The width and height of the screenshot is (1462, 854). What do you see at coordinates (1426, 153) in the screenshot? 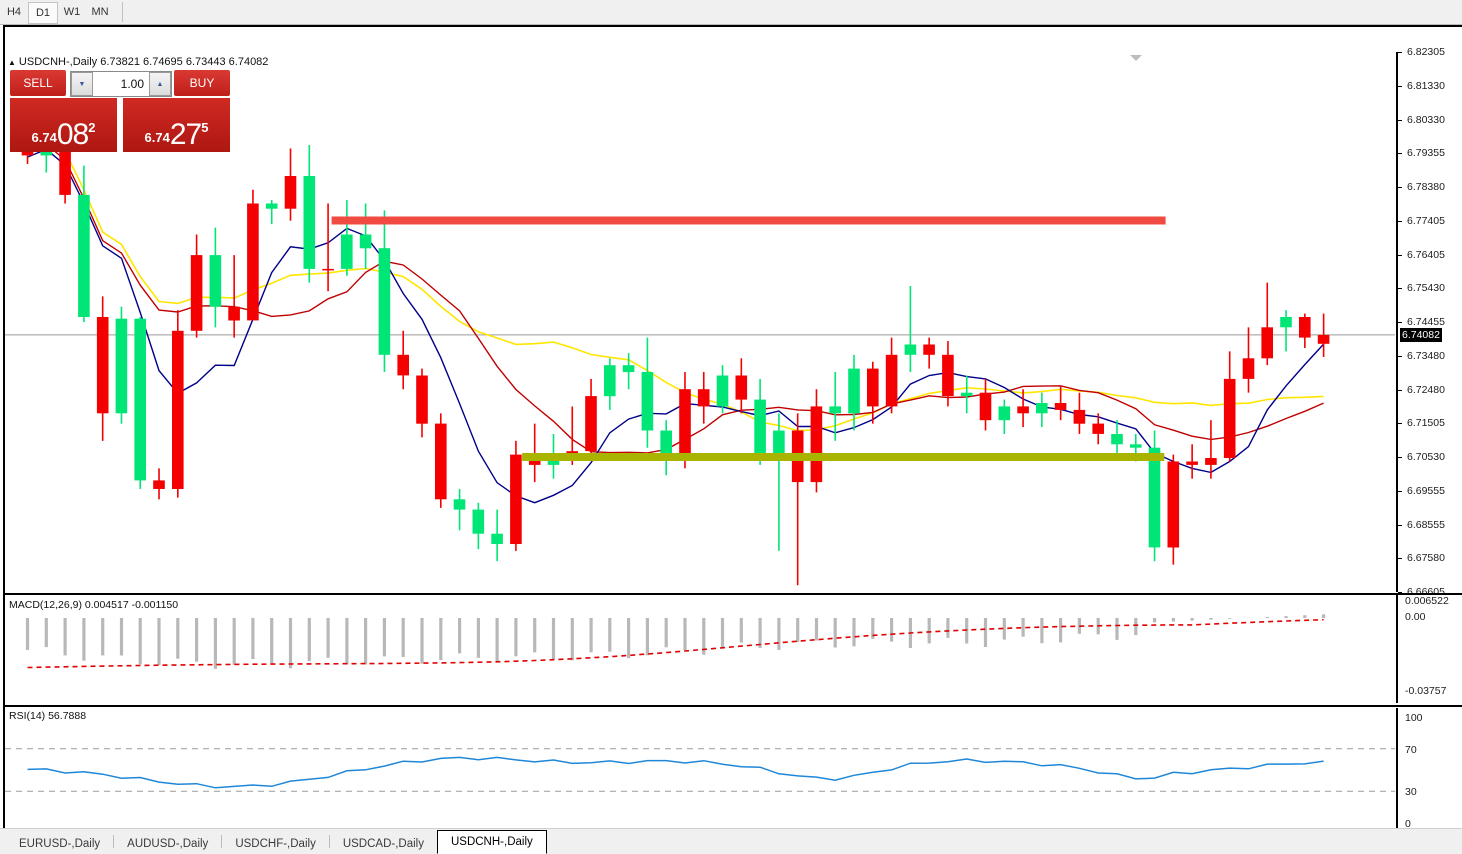
I see `price-axis-label: 6.79355` at bounding box center [1426, 153].